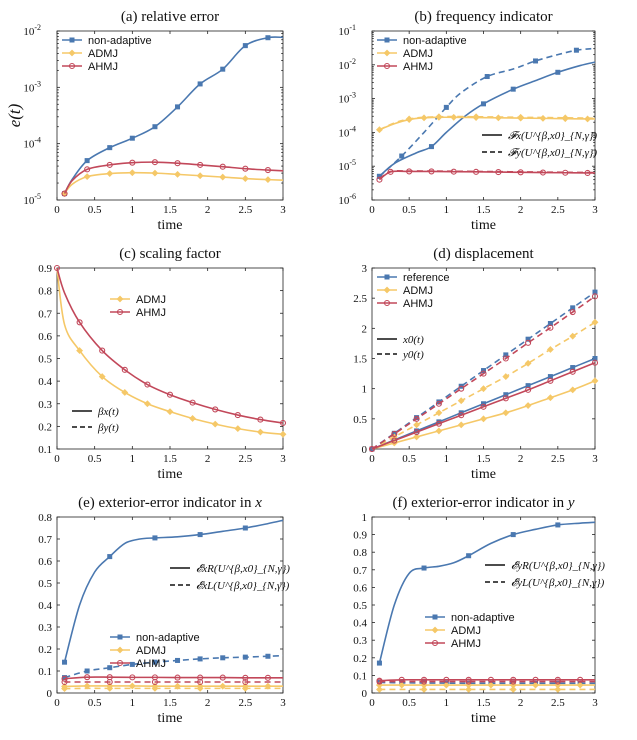 This screenshot has width=637, height=740. I want to click on legend-marker-ADMJ, so click(120, 650).